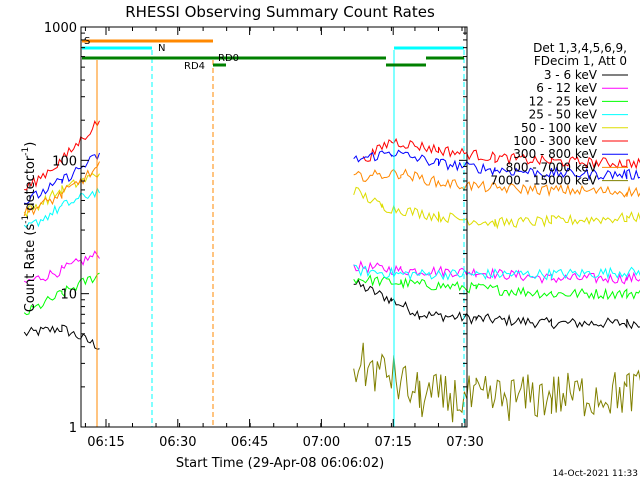 The height and width of the screenshot is (480, 640). What do you see at coordinates (555, 154) in the screenshot?
I see `legend-label-300-800-kev: 300 - 800 keV` at bounding box center [555, 154].